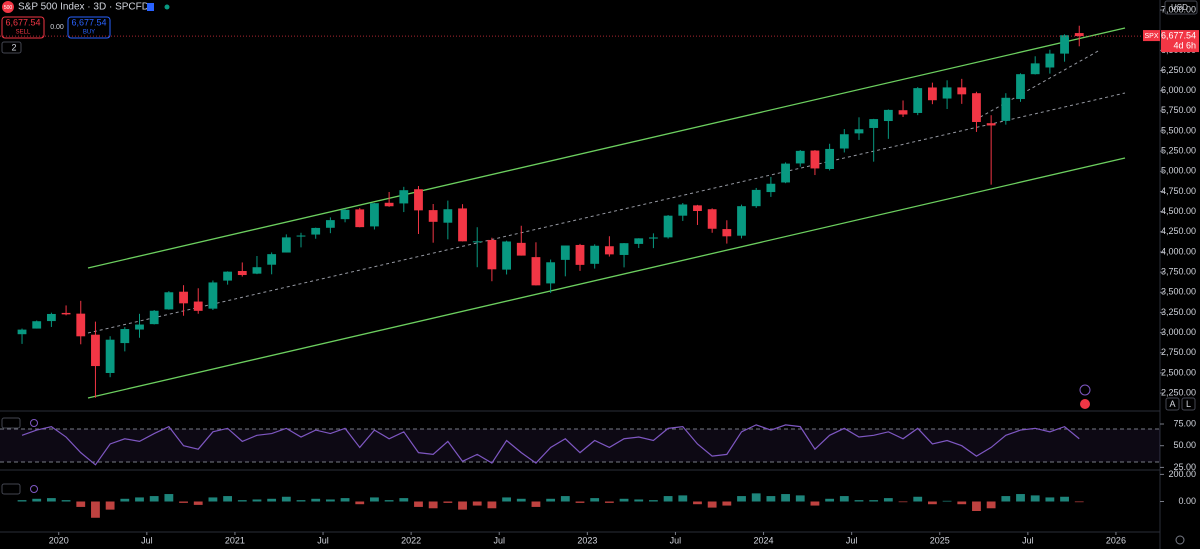 The height and width of the screenshot is (549, 1200). Describe the element at coordinates (23, 27) in the screenshot. I see `sell-button` at that location.